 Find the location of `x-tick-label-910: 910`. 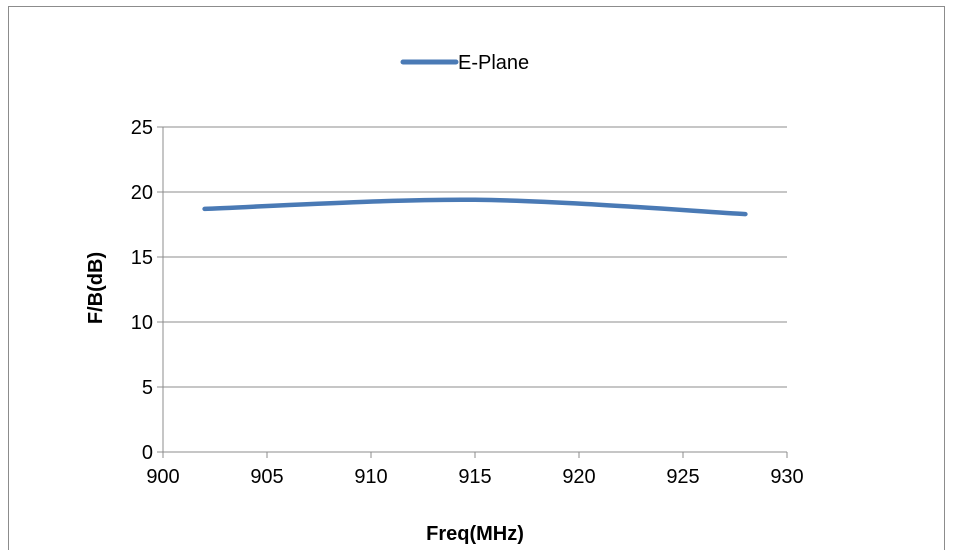

x-tick-label-910: 910 is located at coordinates (370, 477).